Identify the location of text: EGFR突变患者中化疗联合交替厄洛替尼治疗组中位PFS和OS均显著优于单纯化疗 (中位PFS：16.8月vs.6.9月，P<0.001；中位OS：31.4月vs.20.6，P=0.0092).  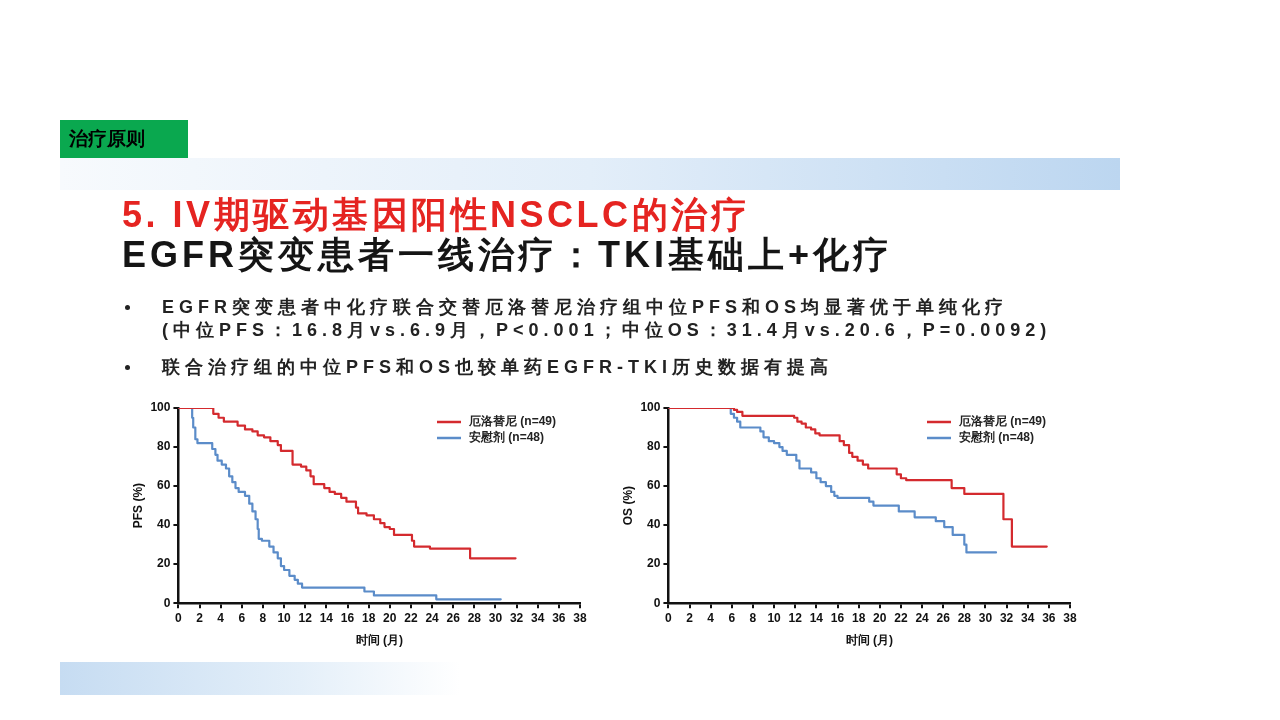
(607, 319).